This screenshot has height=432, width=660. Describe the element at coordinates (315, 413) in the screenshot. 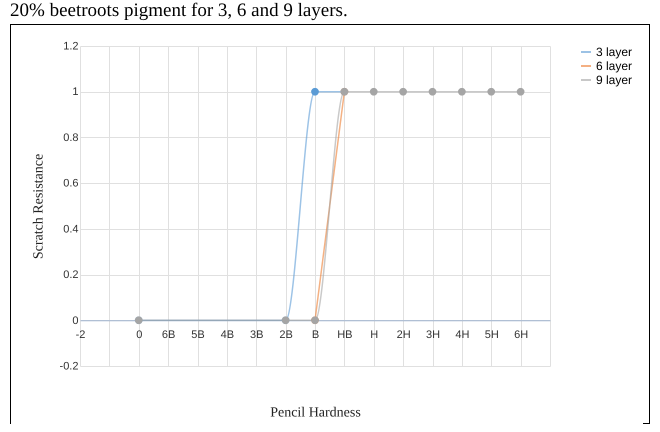

I see `x-axis-title: Pencil Hardness` at that location.